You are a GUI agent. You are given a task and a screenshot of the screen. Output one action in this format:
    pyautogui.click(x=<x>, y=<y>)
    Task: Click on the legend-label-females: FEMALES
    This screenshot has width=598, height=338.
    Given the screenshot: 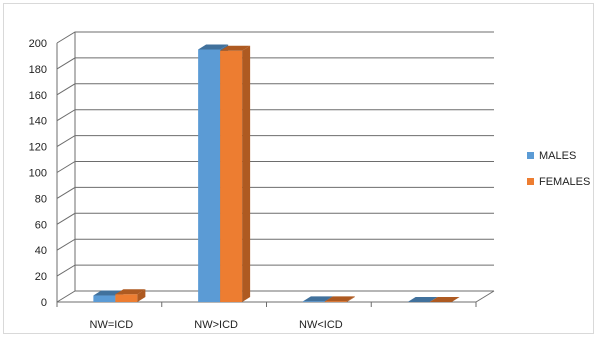 What is the action you would take?
    pyautogui.click(x=564, y=182)
    